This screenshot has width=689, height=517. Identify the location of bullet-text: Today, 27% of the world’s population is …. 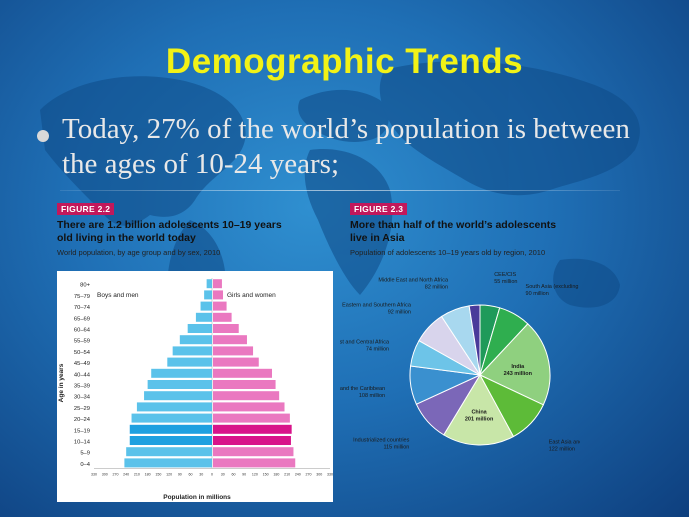
(346, 146).